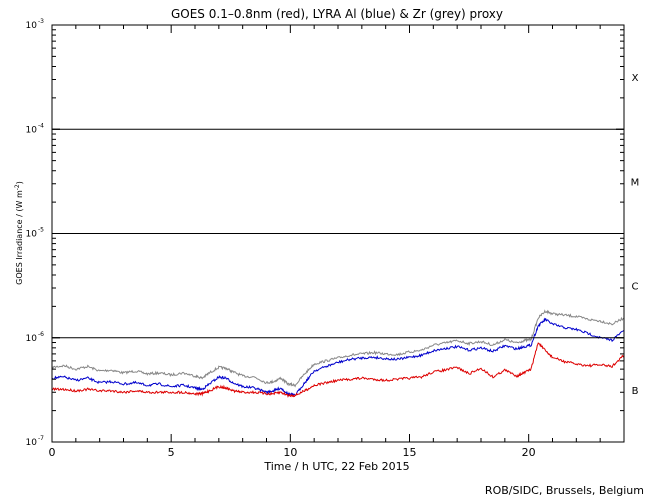  What do you see at coordinates (635, 287) in the screenshot?
I see `flare-class-C: C` at bounding box center [635, 287].